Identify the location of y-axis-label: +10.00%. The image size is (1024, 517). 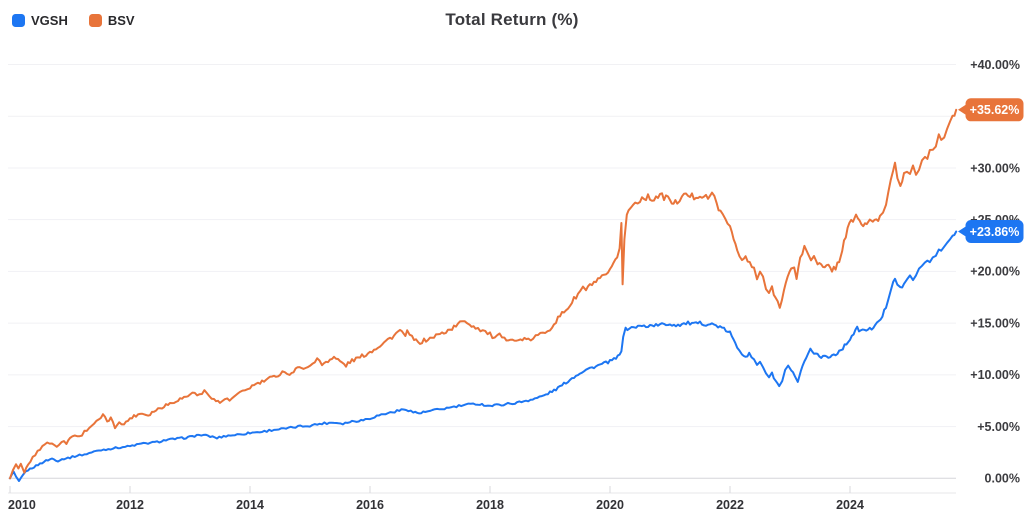
(995, 375).